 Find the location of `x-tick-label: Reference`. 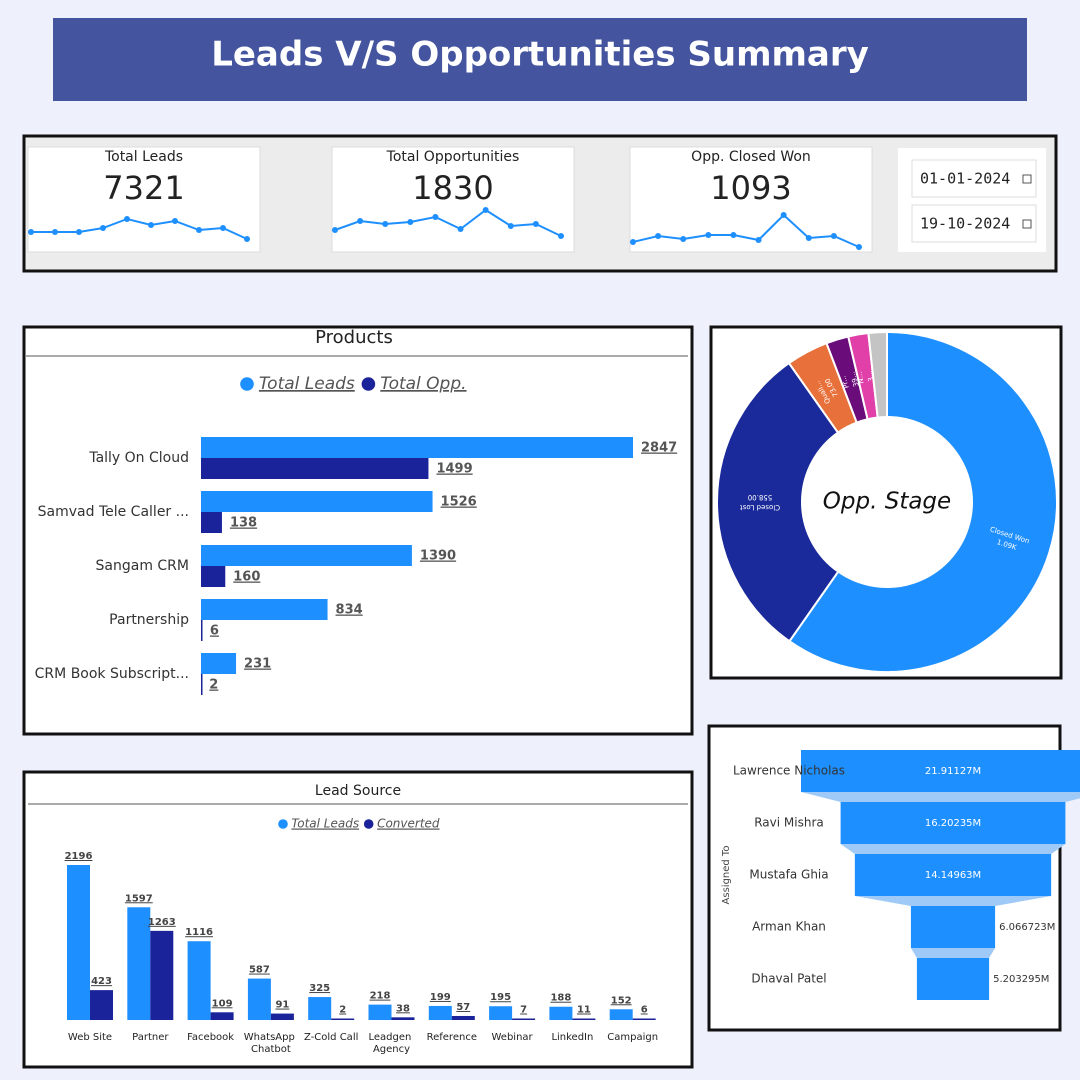

x-tick-label: Reference is located at coordinates (452, 1037).